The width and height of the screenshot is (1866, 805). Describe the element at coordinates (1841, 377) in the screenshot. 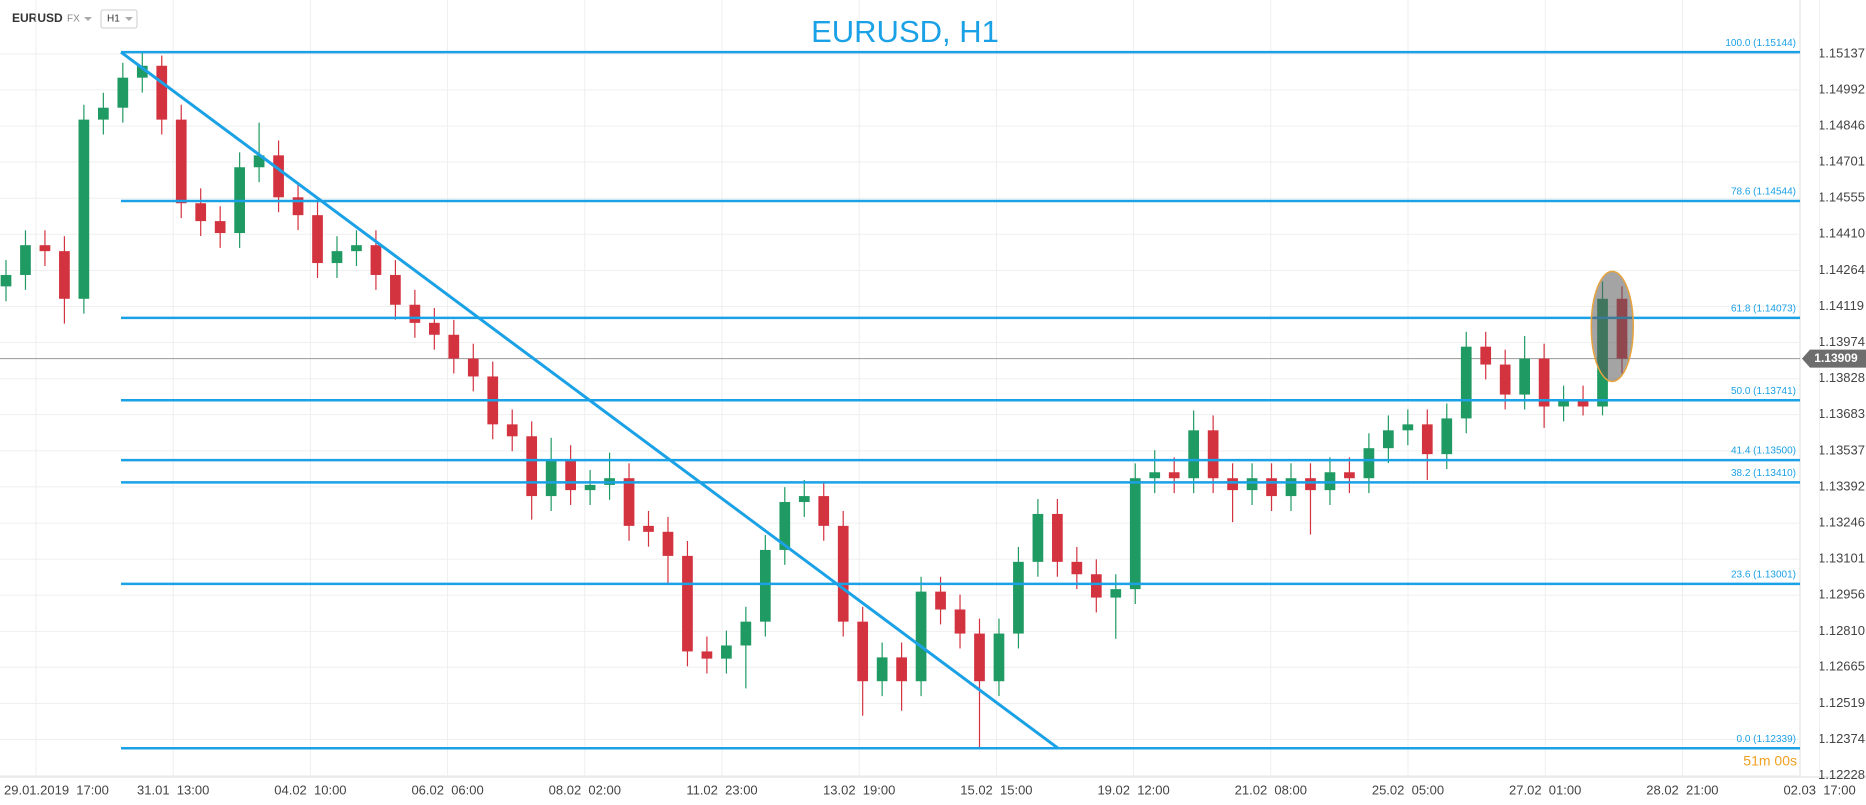

I see `y-tick-label: 1.13828` at that location.